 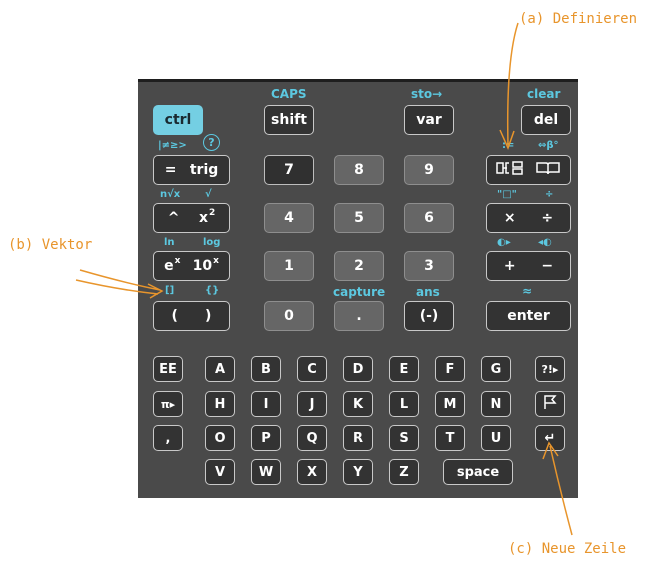 What do you see at coordinates (496, 404) in the screenshot?
I see `key-n: N` at bounding box center [496, 404].